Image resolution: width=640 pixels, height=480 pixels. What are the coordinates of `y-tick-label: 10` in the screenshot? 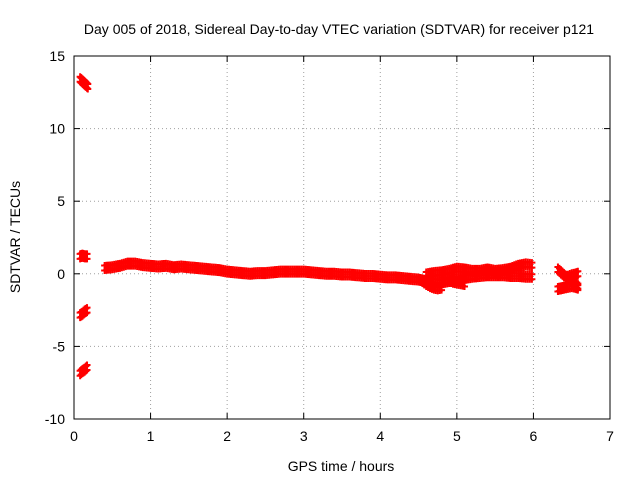 It's located at (57, 129).